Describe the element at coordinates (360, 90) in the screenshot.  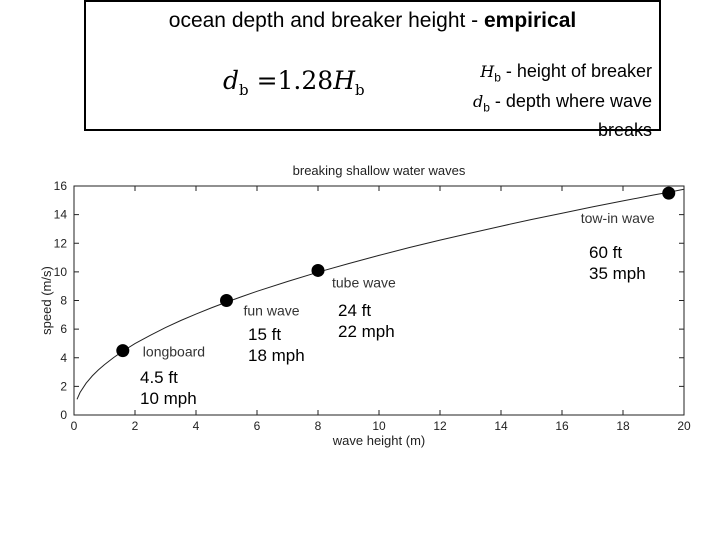
I see `formula-rhs-sub: b` at that location.